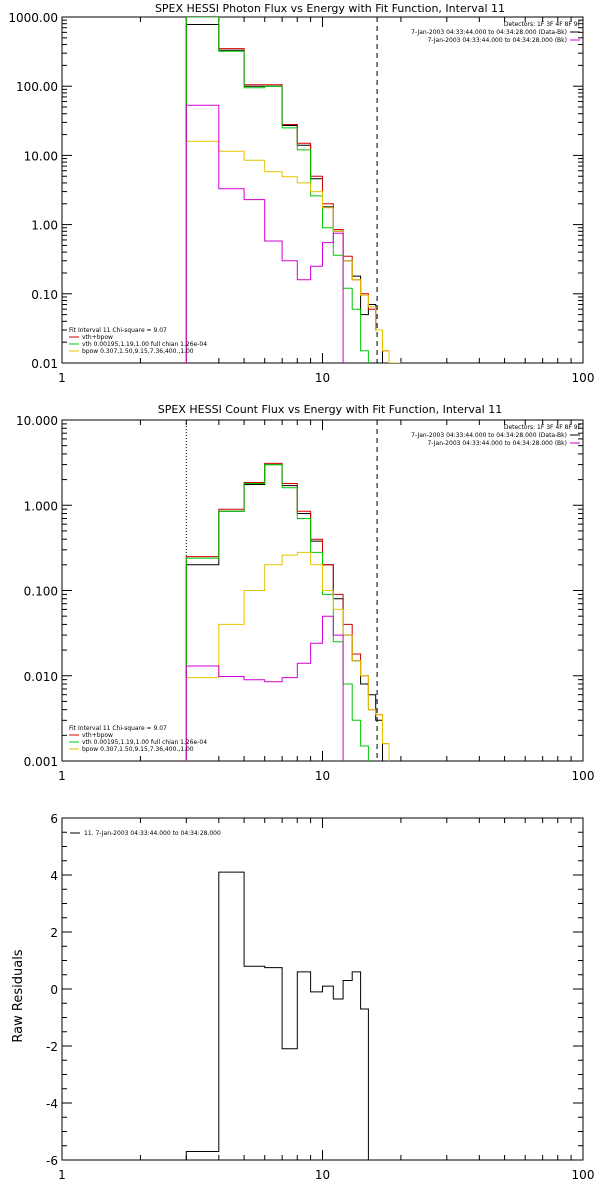  What do you see at coordinates (37, 87) in the screenshot?
I see `y-tick-label: 100.00` at bounding box center [37, 87].